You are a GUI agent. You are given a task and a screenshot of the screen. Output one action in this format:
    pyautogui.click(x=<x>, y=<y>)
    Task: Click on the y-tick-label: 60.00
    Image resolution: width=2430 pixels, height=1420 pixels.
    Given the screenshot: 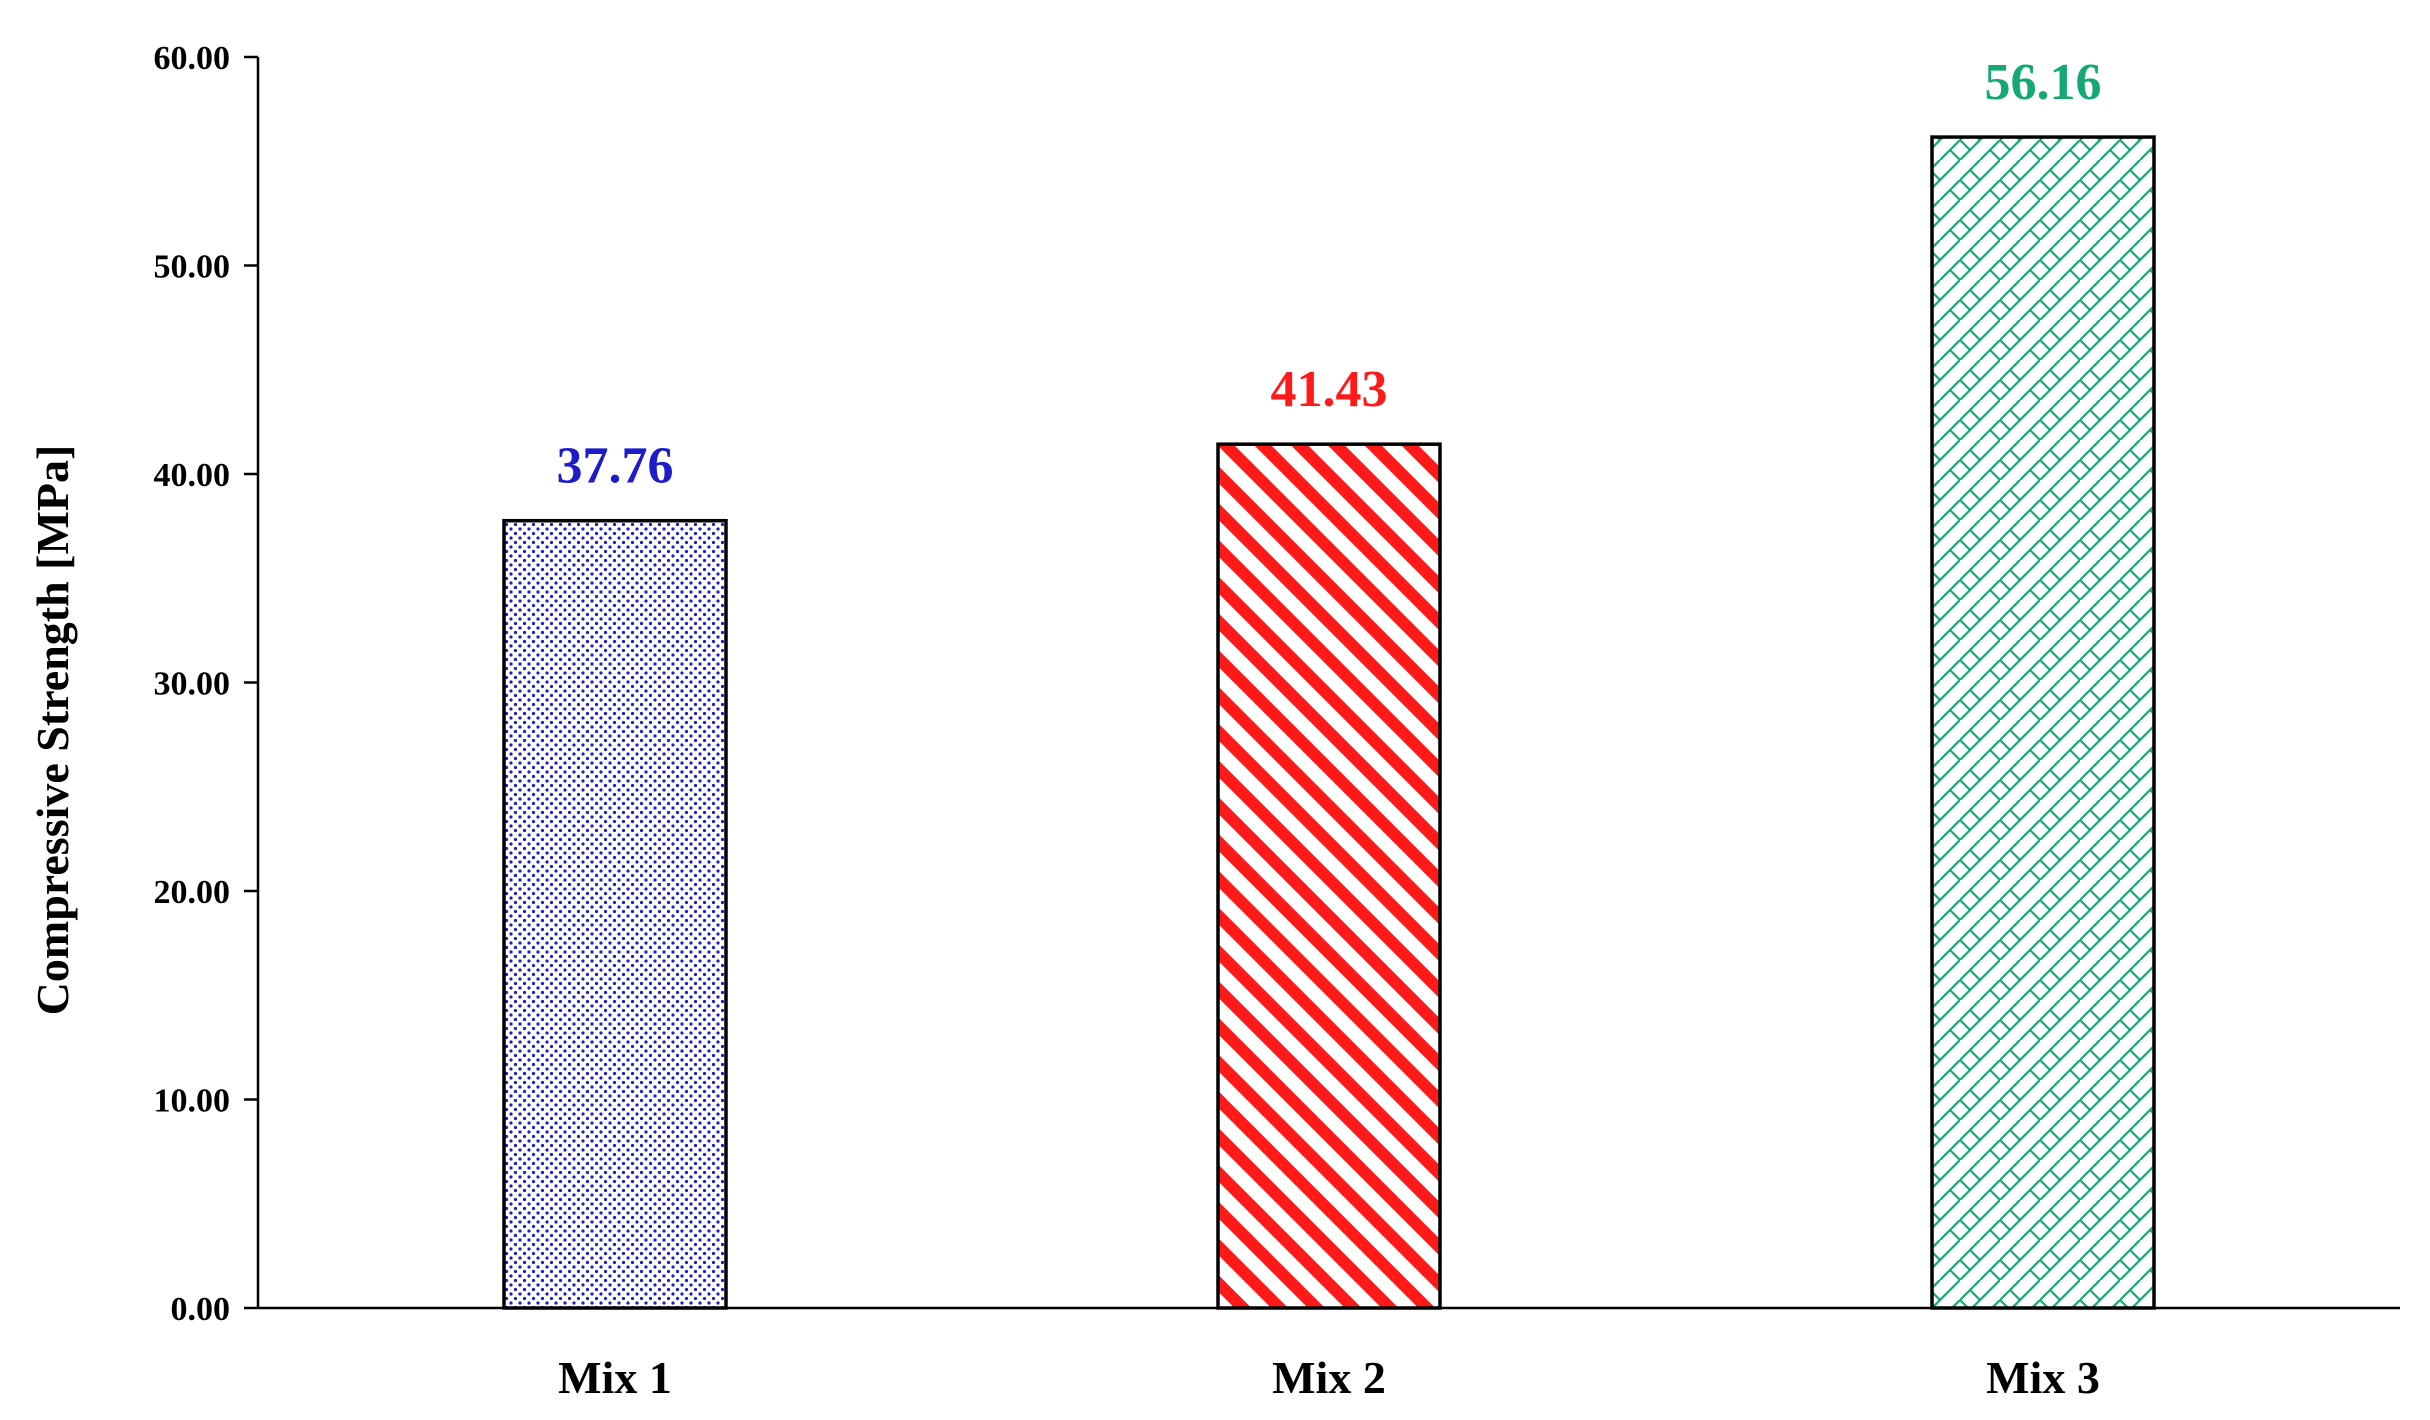 What is the action you would take?
    pyautogui.click(x=192, y=58)
    